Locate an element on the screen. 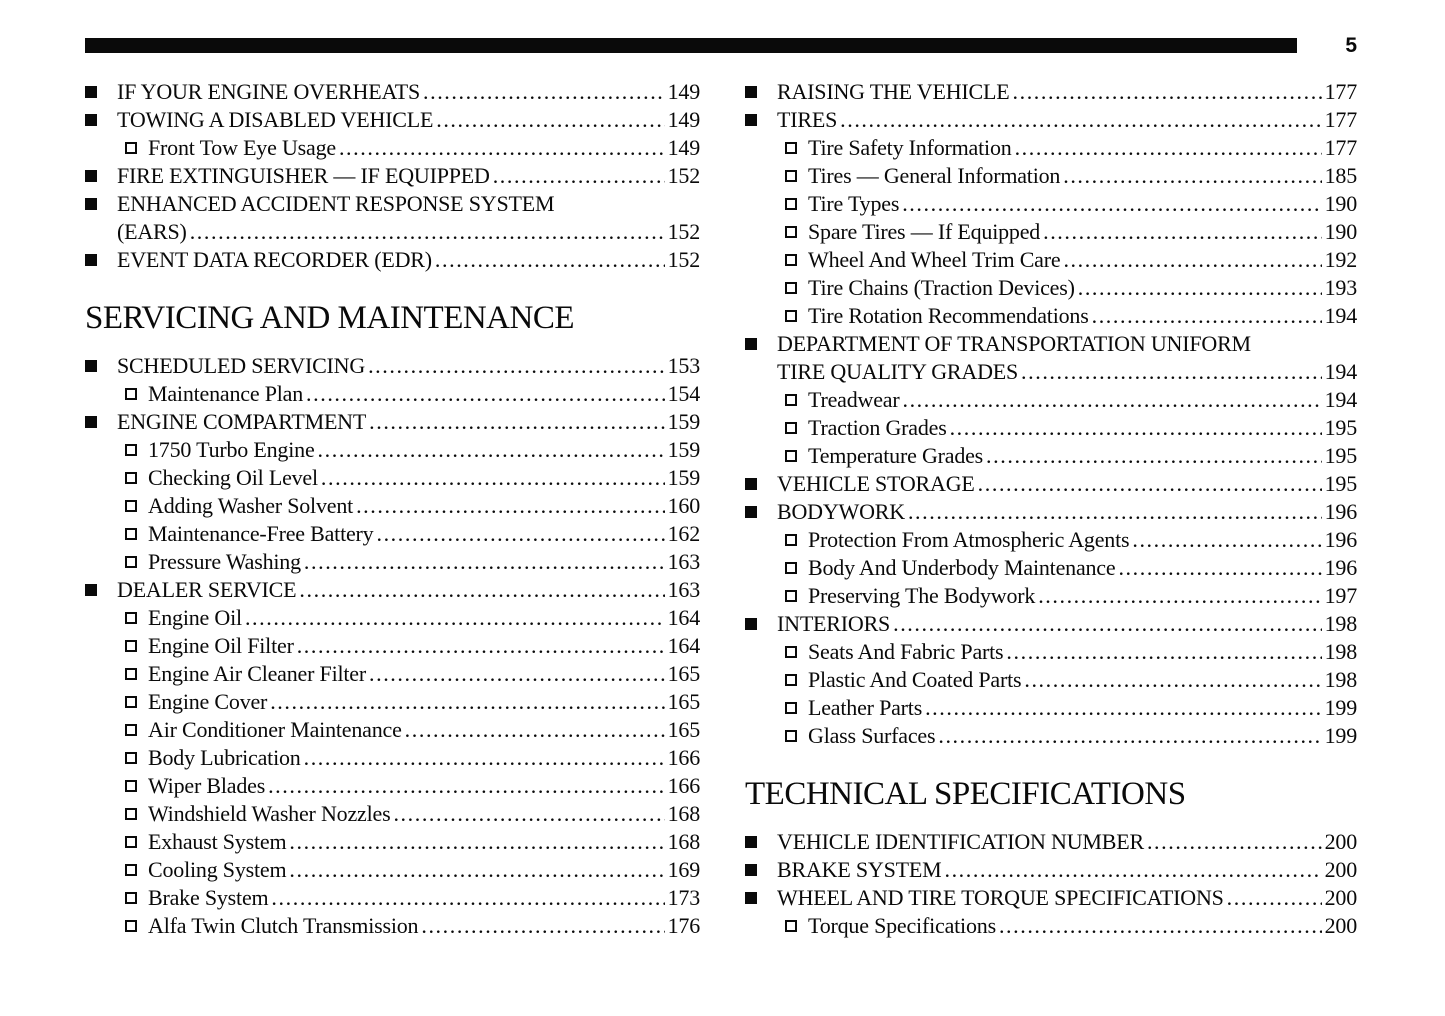  toc-entry: Traction Grades 195 is located at coordinates (1051, 428).